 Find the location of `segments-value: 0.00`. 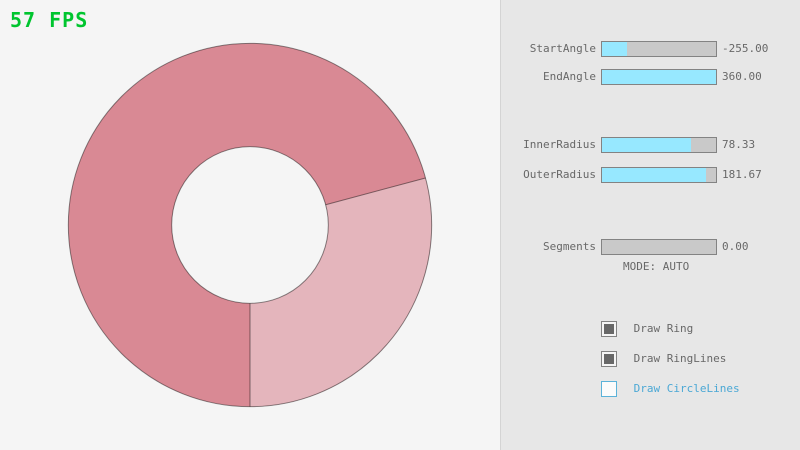

segments-value: 0.00 is located at coordinates (735, 246).